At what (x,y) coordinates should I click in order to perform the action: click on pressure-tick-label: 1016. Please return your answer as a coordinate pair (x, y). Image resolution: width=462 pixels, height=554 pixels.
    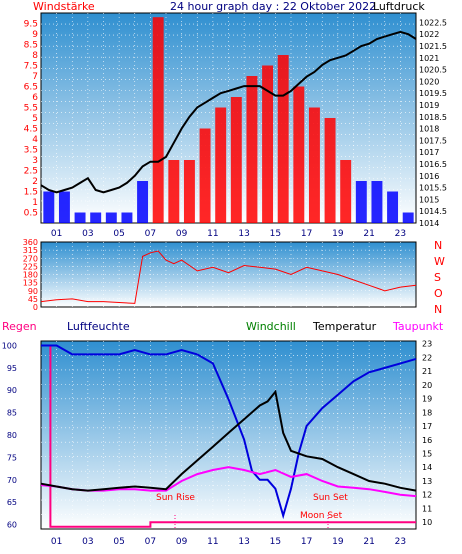
    Looking at the image, I should click on (429, 176).